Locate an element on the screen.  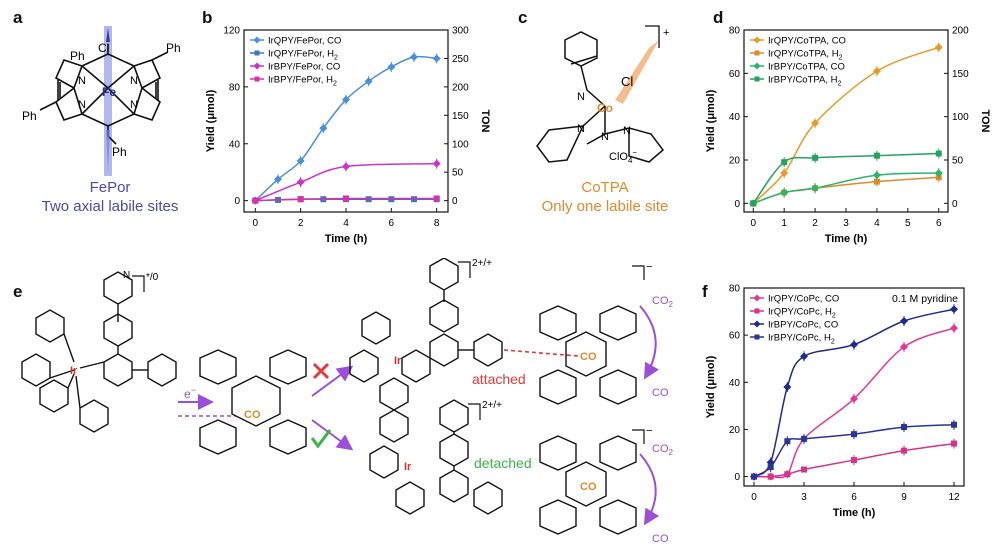
cotpa-charge: + is located at coordinates (666, 33).